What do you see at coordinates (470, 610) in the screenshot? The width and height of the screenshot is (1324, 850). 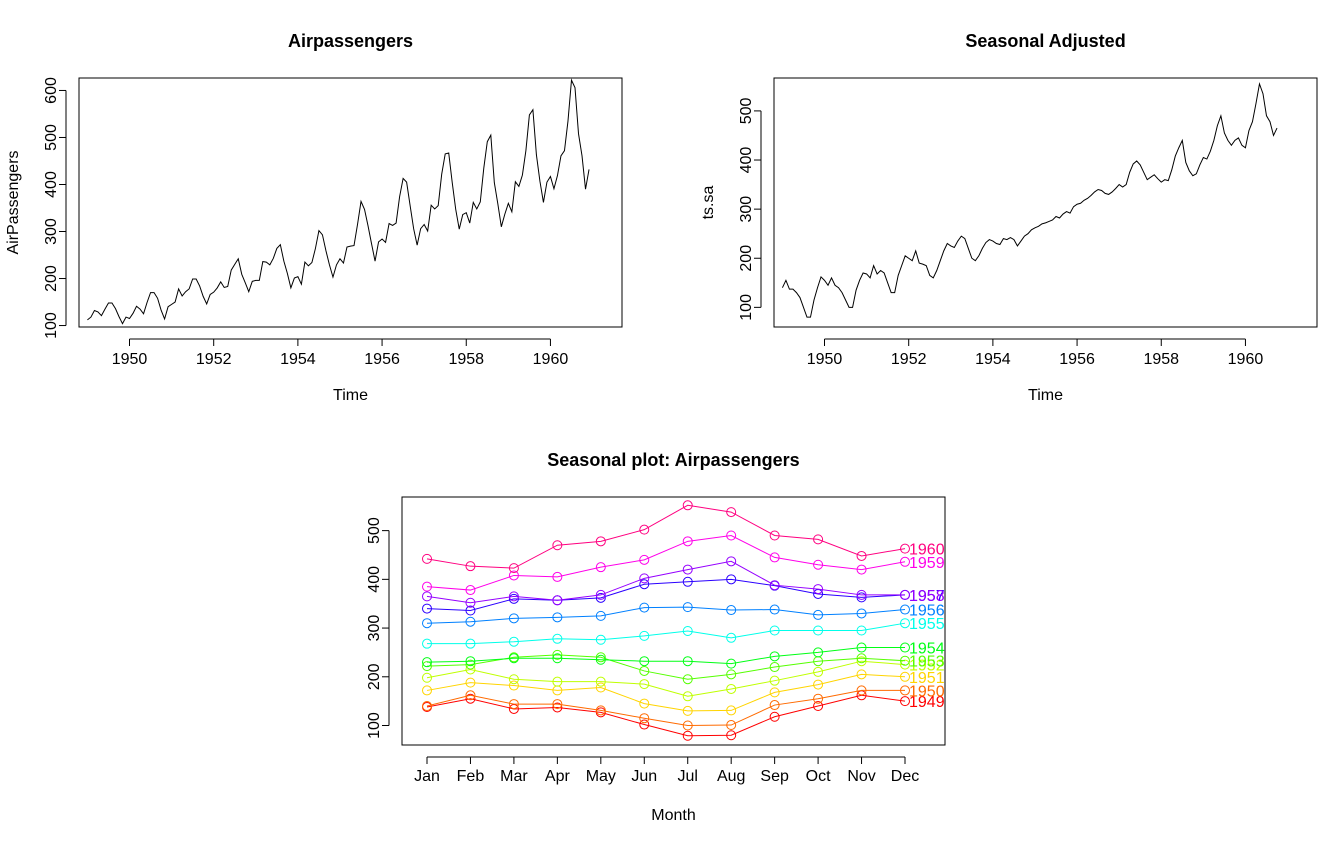 I see `point-1957-feb` at bounding box center [470, 610].